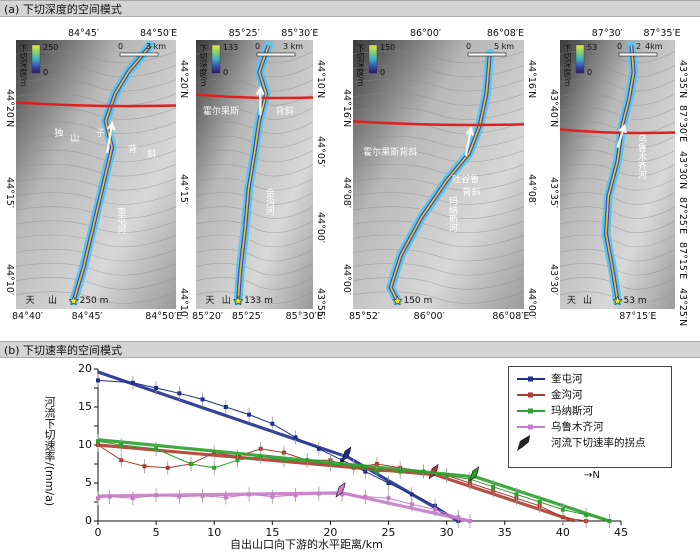 The width and height of the screenshot is (700, 558). Describe the element at coordinates (640, 157) in the screenshot. I see `map-label: 乌鲁木齐河` at that location.